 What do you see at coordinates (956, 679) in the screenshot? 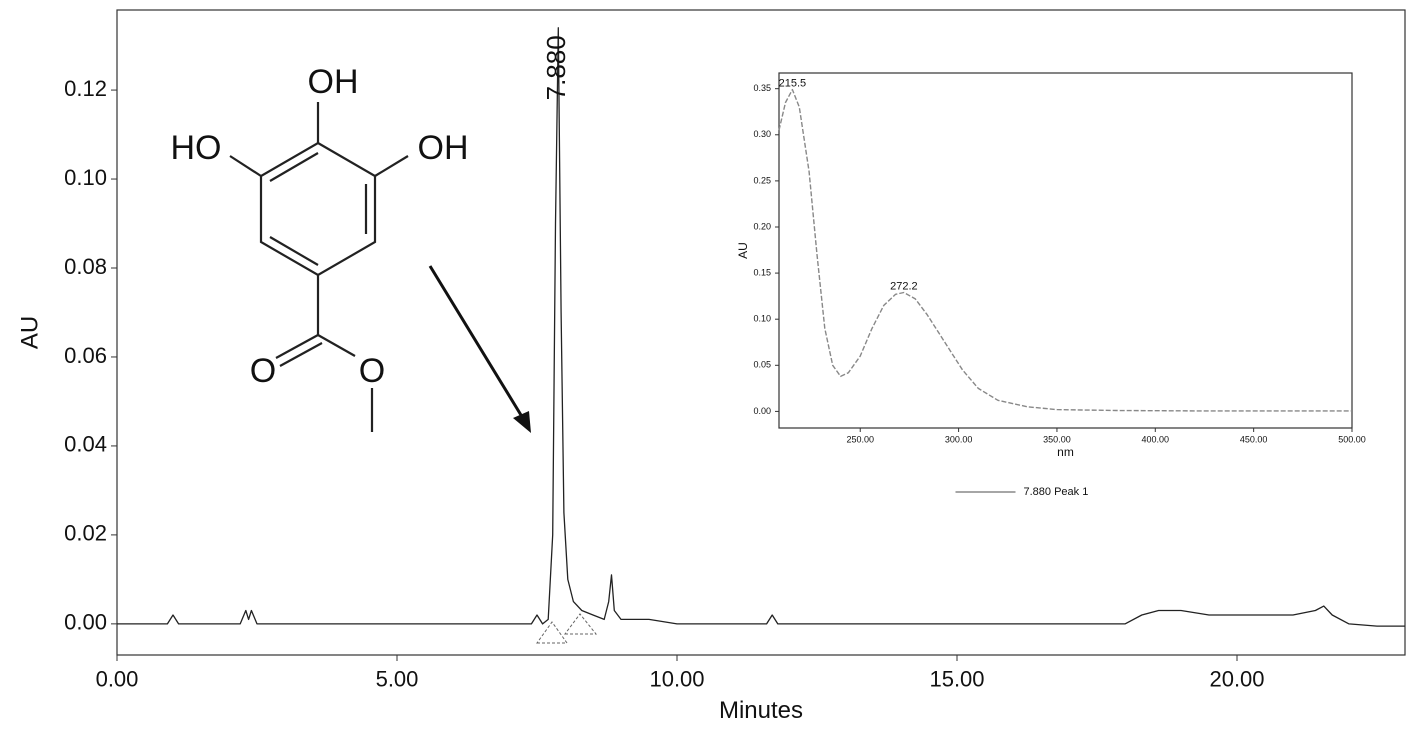
I see `x-tick-label: 15.00` at bounding box center [956, 679].